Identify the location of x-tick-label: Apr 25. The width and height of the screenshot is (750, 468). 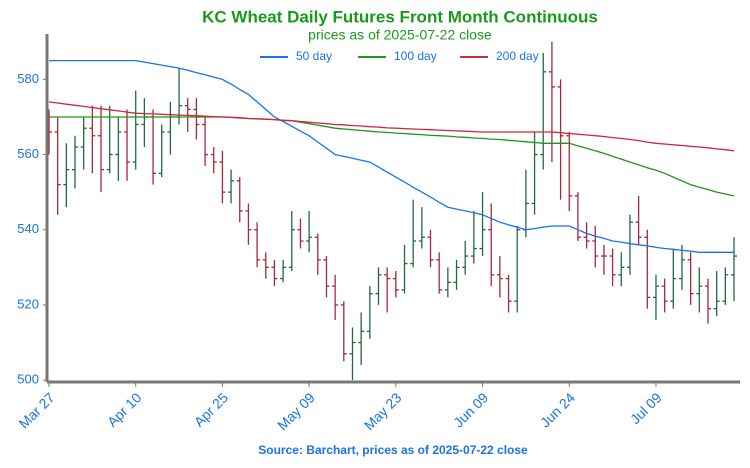
(211, 409).